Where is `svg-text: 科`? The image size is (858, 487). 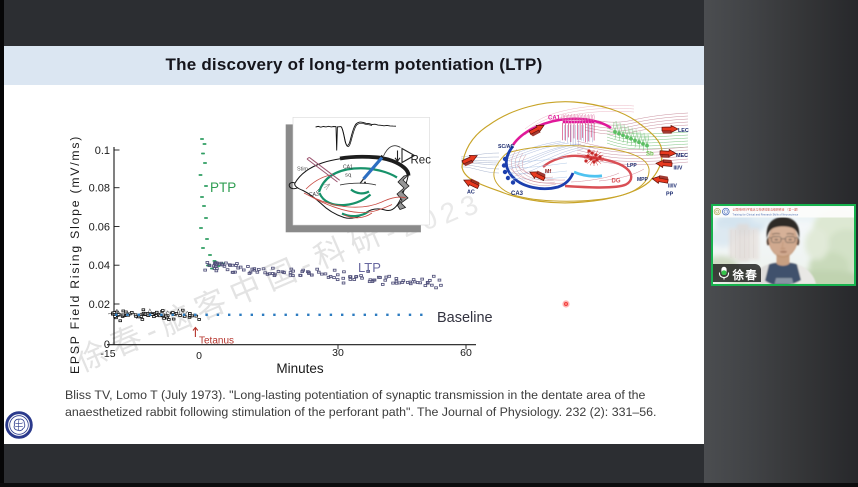
svg-text: 科 is located at coordinates (330, 253).